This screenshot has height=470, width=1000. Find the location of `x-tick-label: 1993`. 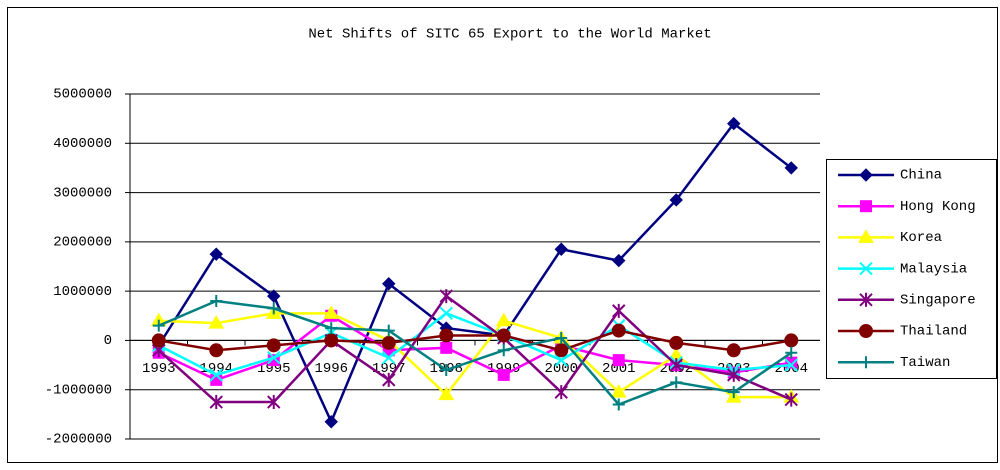

x-tick-label: 1993 is located at coordinates (159, 369).